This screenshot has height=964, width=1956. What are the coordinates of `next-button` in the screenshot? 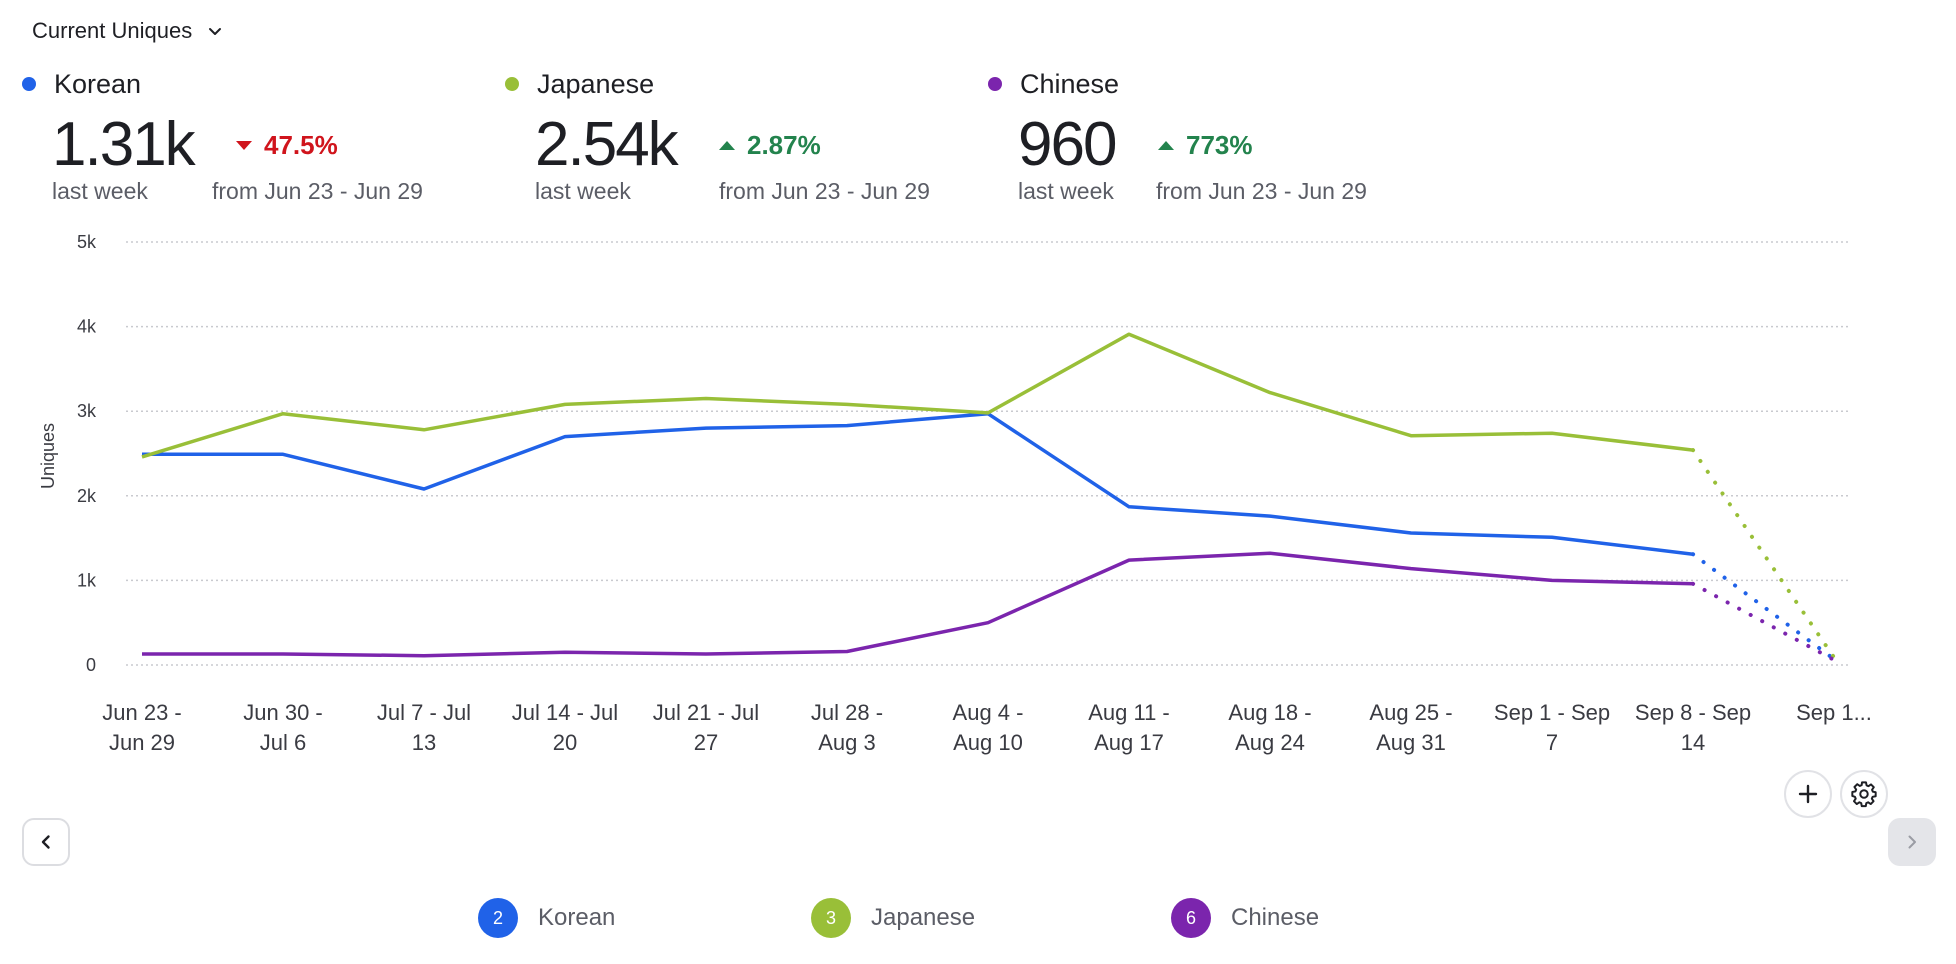 It's located at (1912, 842).